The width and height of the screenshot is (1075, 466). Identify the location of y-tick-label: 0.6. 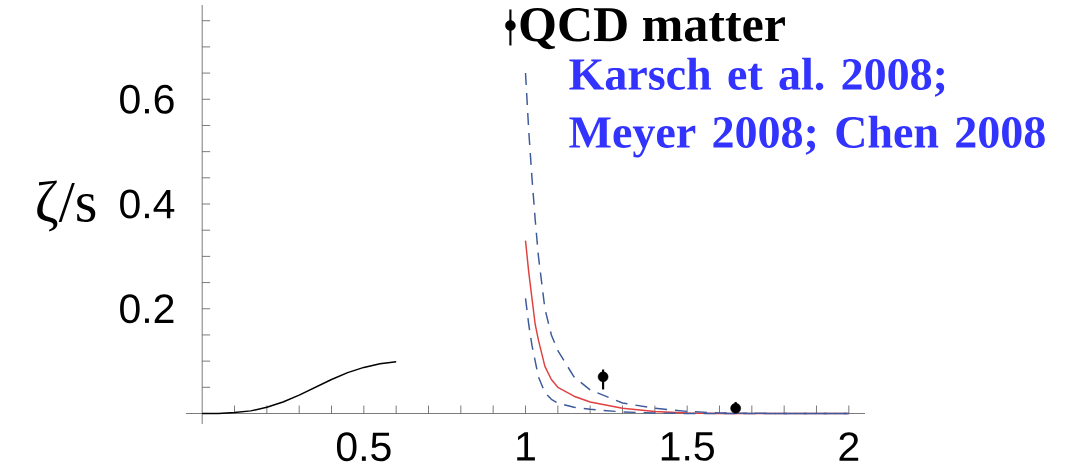
(147, 99).